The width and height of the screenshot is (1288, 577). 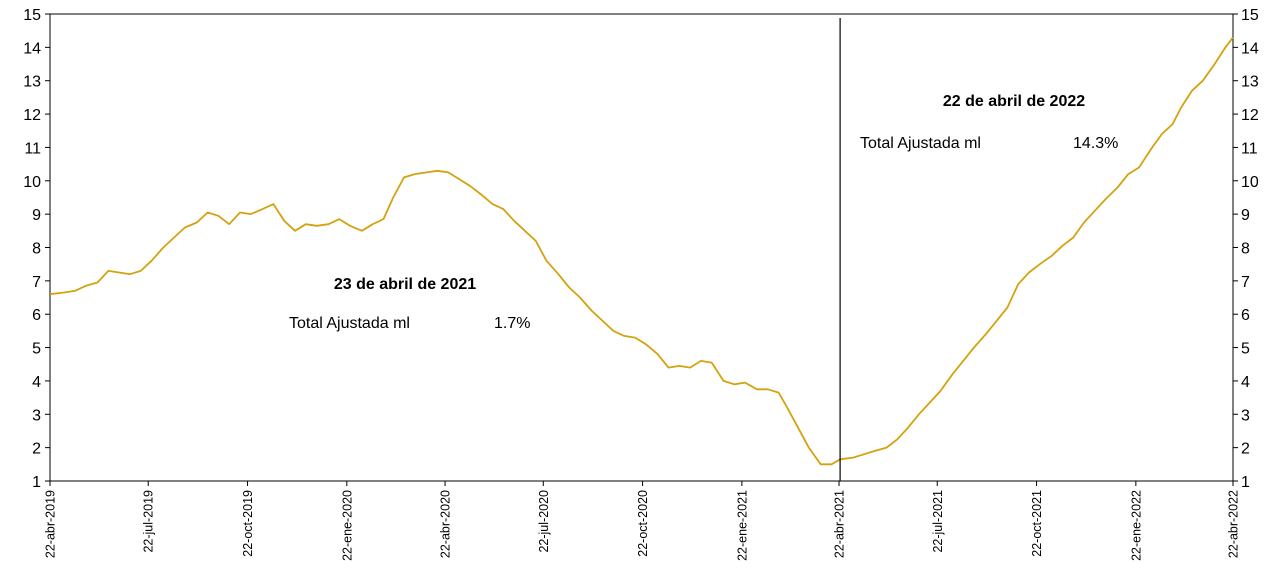 I want to click on x-tick-label-6: 22-oct-2020, so click(x=643, y=523).